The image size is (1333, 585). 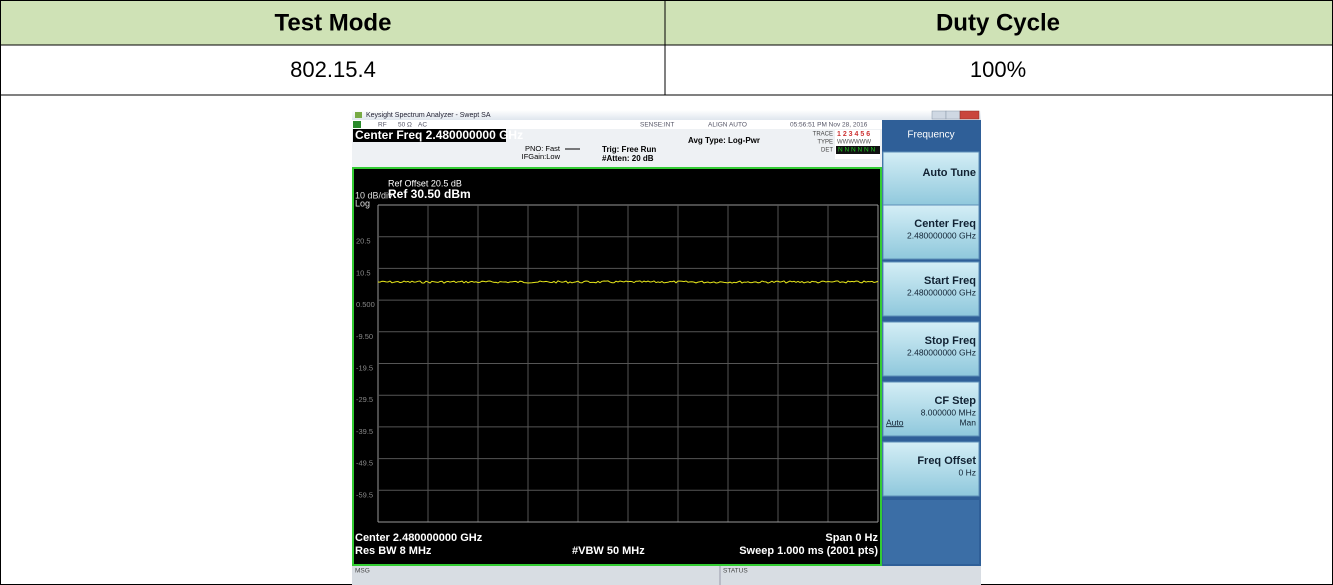 What do you see at coordinates (931, 532) in the screenshot?
I see `softkey-blank` at bounding box center [931, 532].